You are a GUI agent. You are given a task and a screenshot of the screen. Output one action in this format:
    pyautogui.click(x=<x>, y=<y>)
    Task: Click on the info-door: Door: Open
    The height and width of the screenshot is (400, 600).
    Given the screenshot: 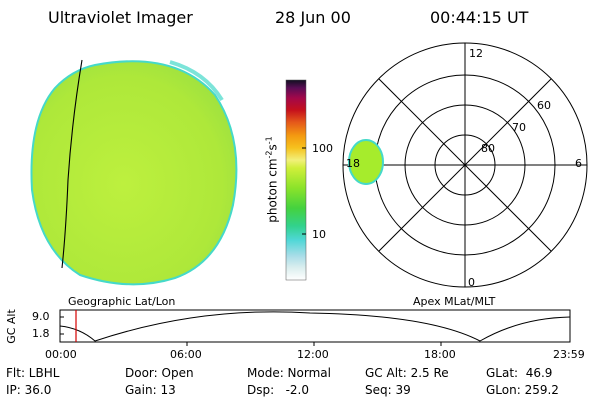 What is the action you would take?
    pyautogui.click(x=159, y=373)
    